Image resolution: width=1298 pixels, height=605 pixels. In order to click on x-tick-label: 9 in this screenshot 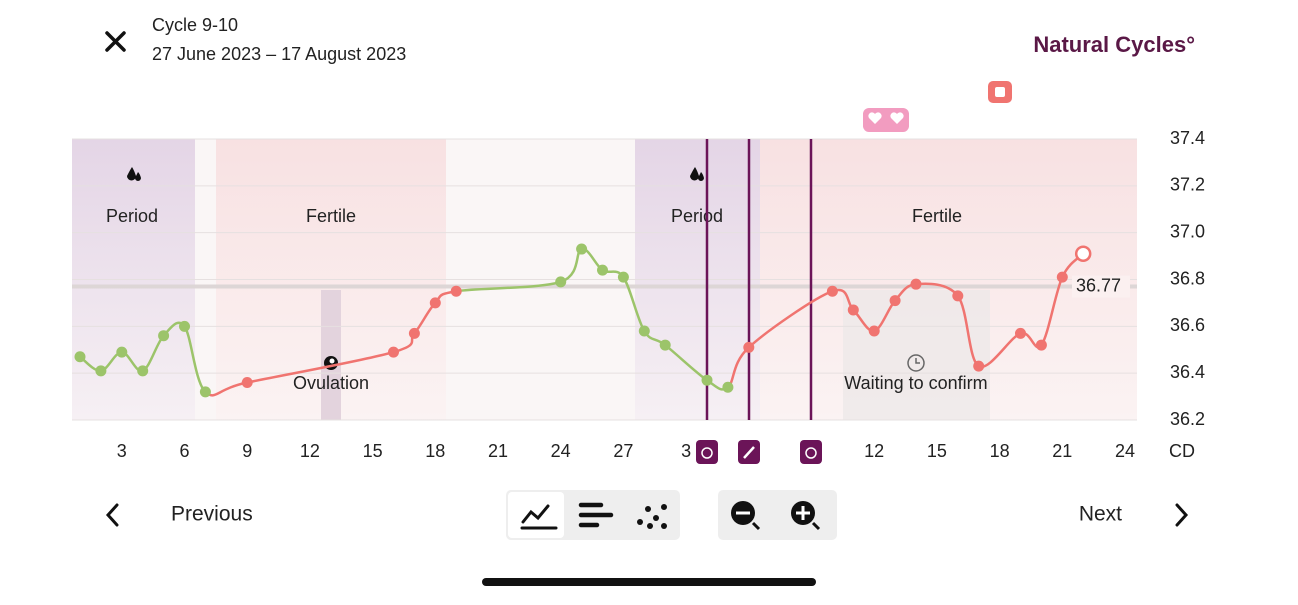, I will do `click(247, 451)`.